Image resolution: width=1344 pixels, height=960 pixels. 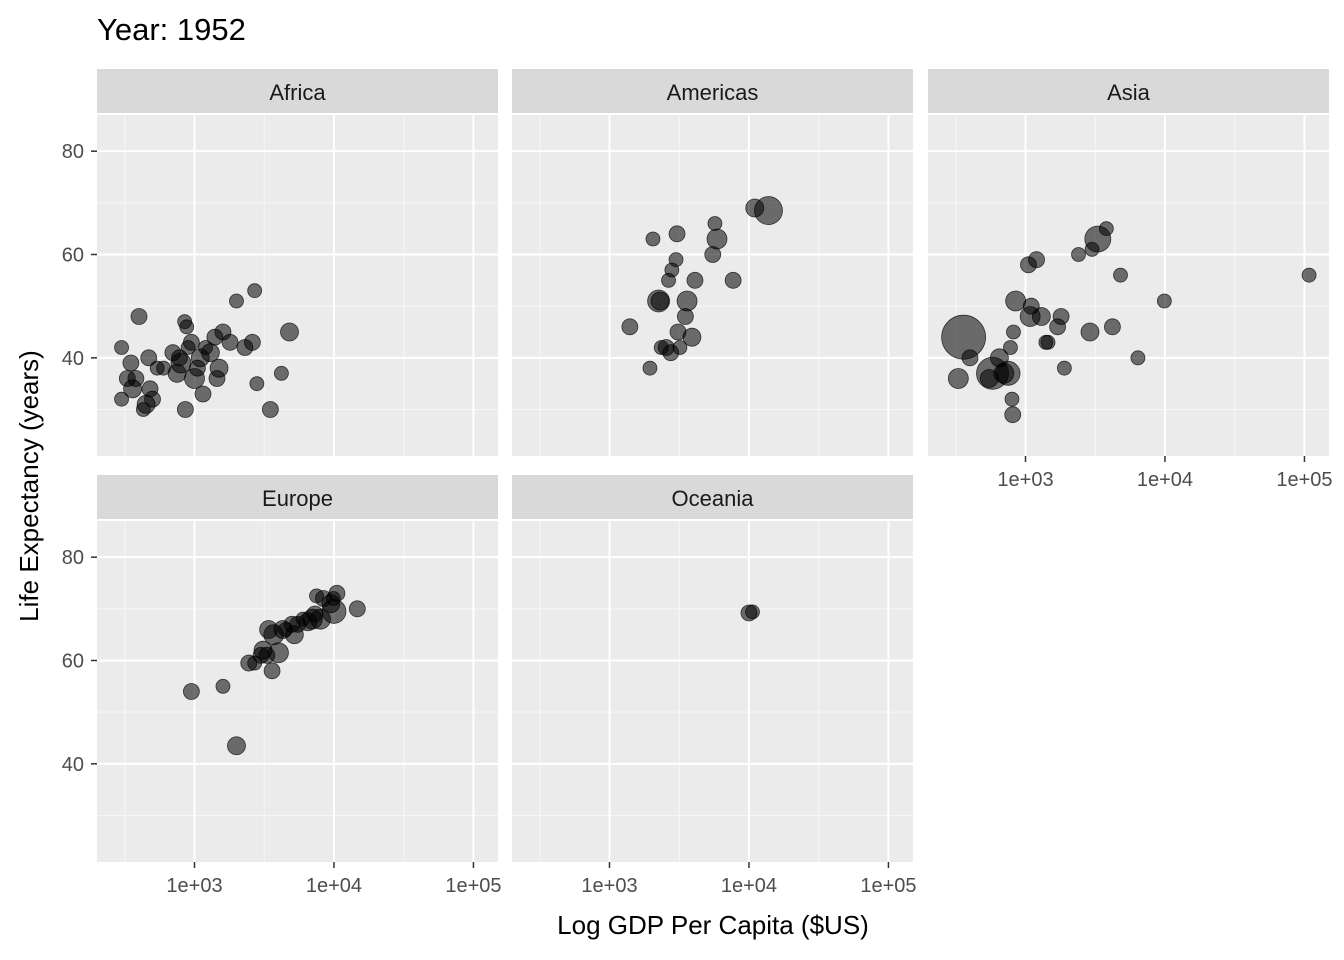 I want to click on panel-africa: Africa 40 60 80, so click(x=280, y=262).